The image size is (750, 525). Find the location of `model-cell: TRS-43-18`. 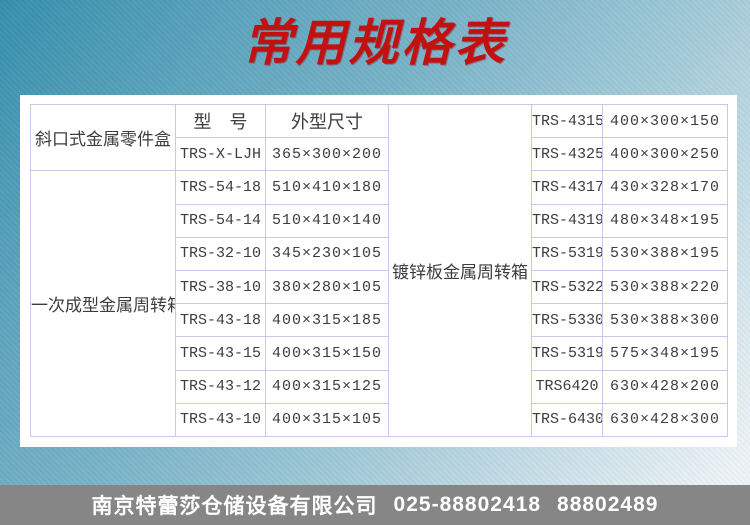

model-cell: TRS-43-18 is located at coordinates (220, 320).